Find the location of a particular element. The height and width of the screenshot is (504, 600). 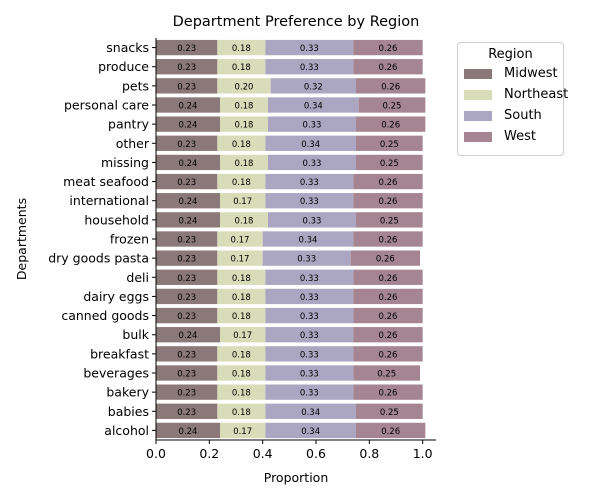

bar-northeast-pets is located at coordinates (244, 86).